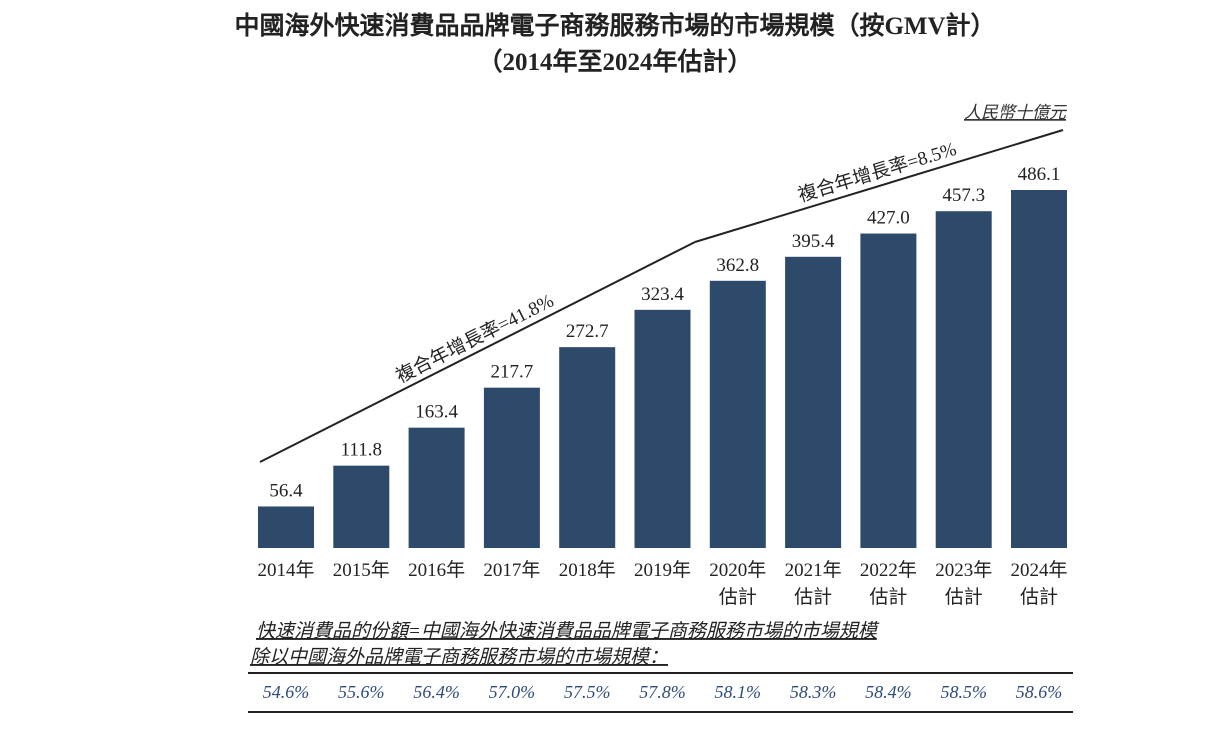 The width and height of the screenshot is (1226, 730). I want to click on x-tick-label: 2015年, so click(361, 570).